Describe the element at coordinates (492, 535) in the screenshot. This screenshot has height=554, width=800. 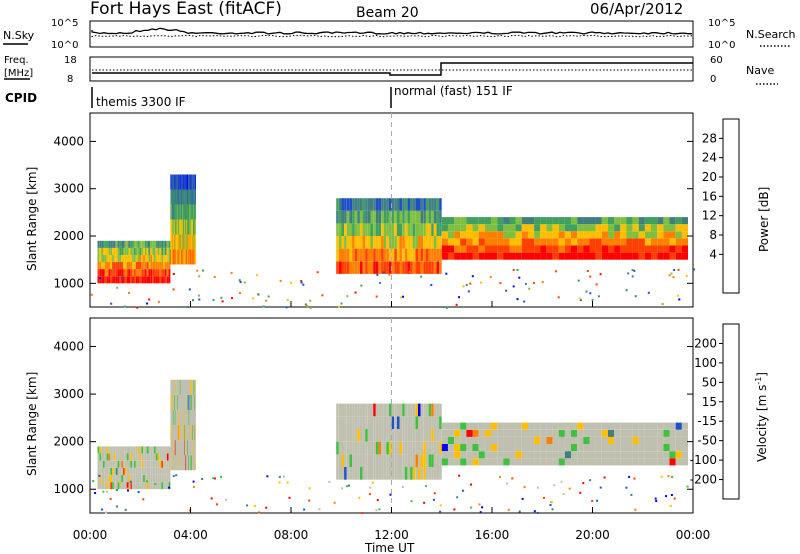
I see `xtick-label: 16:00` at that location.